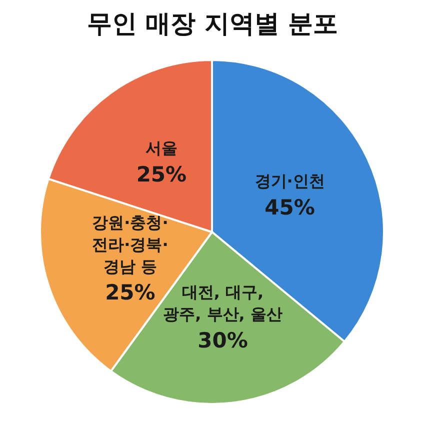 This screenshot has width=425, height=442. I want to click on chart-title: 무인 매장 지역별 분포, so click(212, 23).